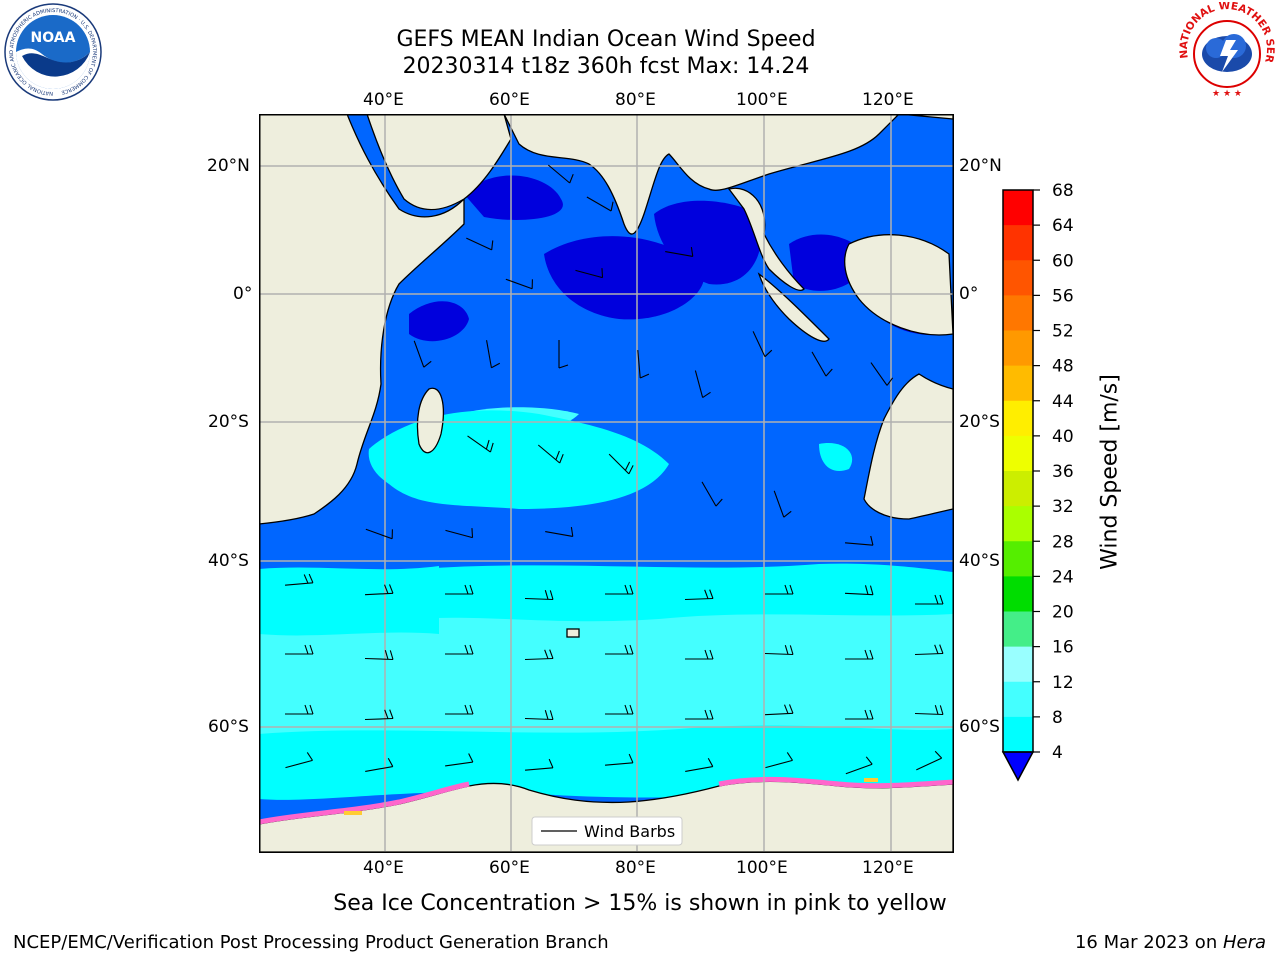 The image size is (1280, 960). What do you see at coordinates (629, 831) in the screenshot?
I see `legend-wind-barbs-label: Wind Barbs` at bounding box center [629, 831].